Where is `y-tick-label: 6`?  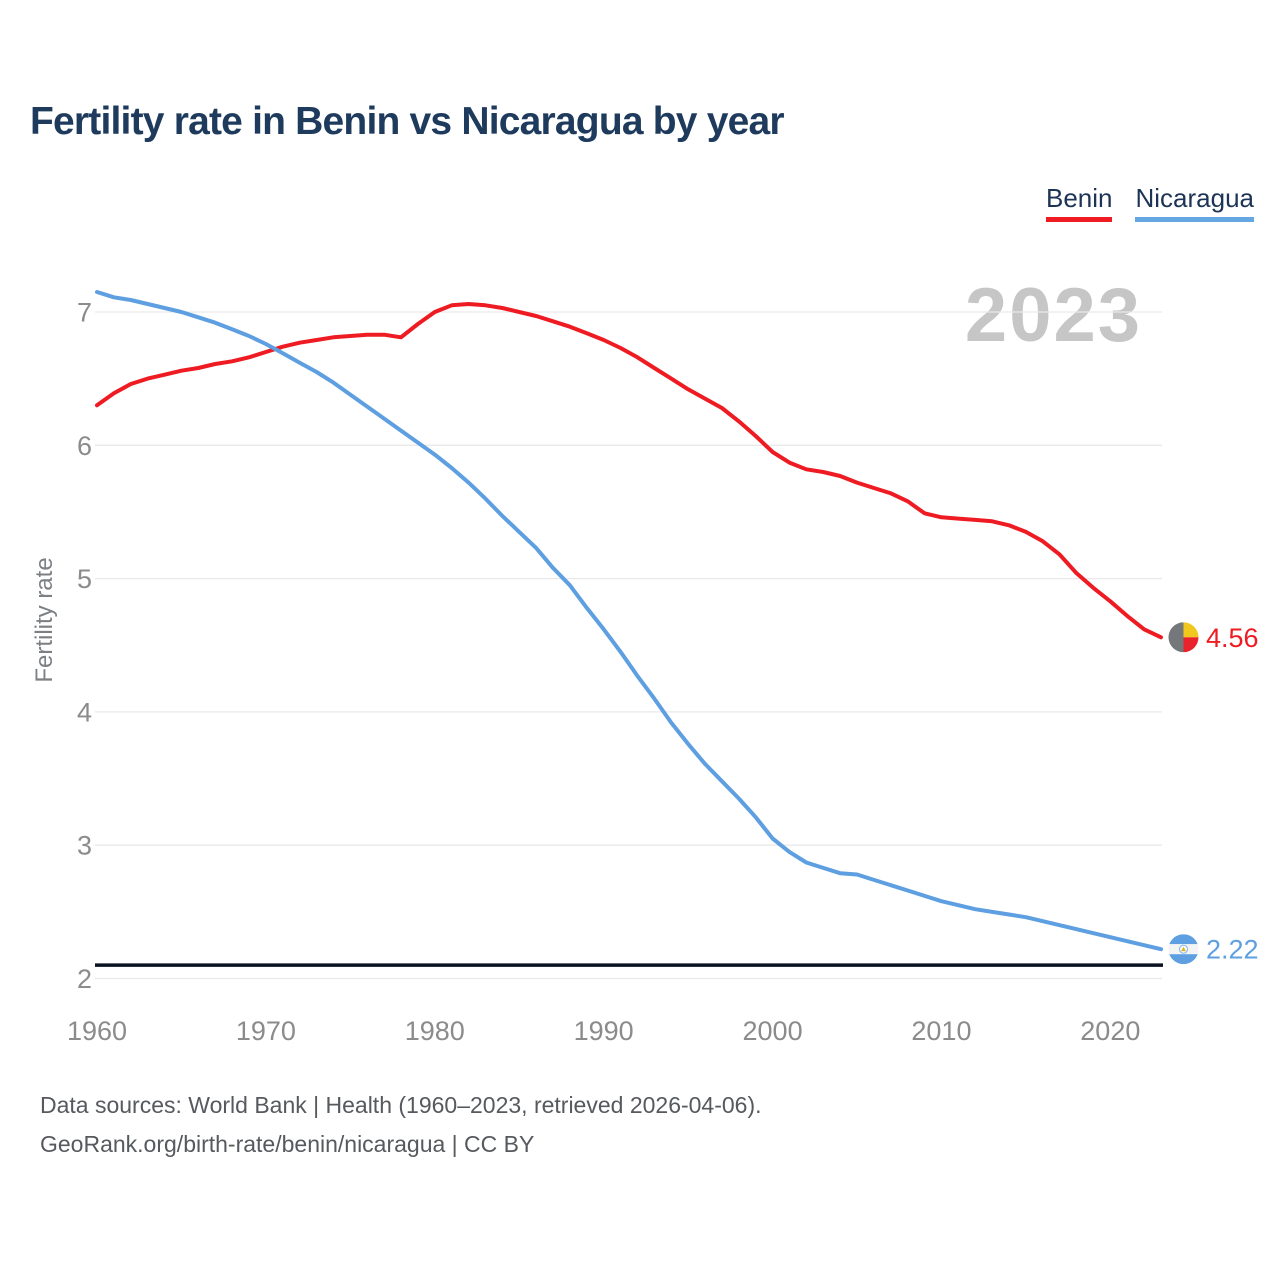 y-tick-label: 6 is located at coordinates (84, 446).